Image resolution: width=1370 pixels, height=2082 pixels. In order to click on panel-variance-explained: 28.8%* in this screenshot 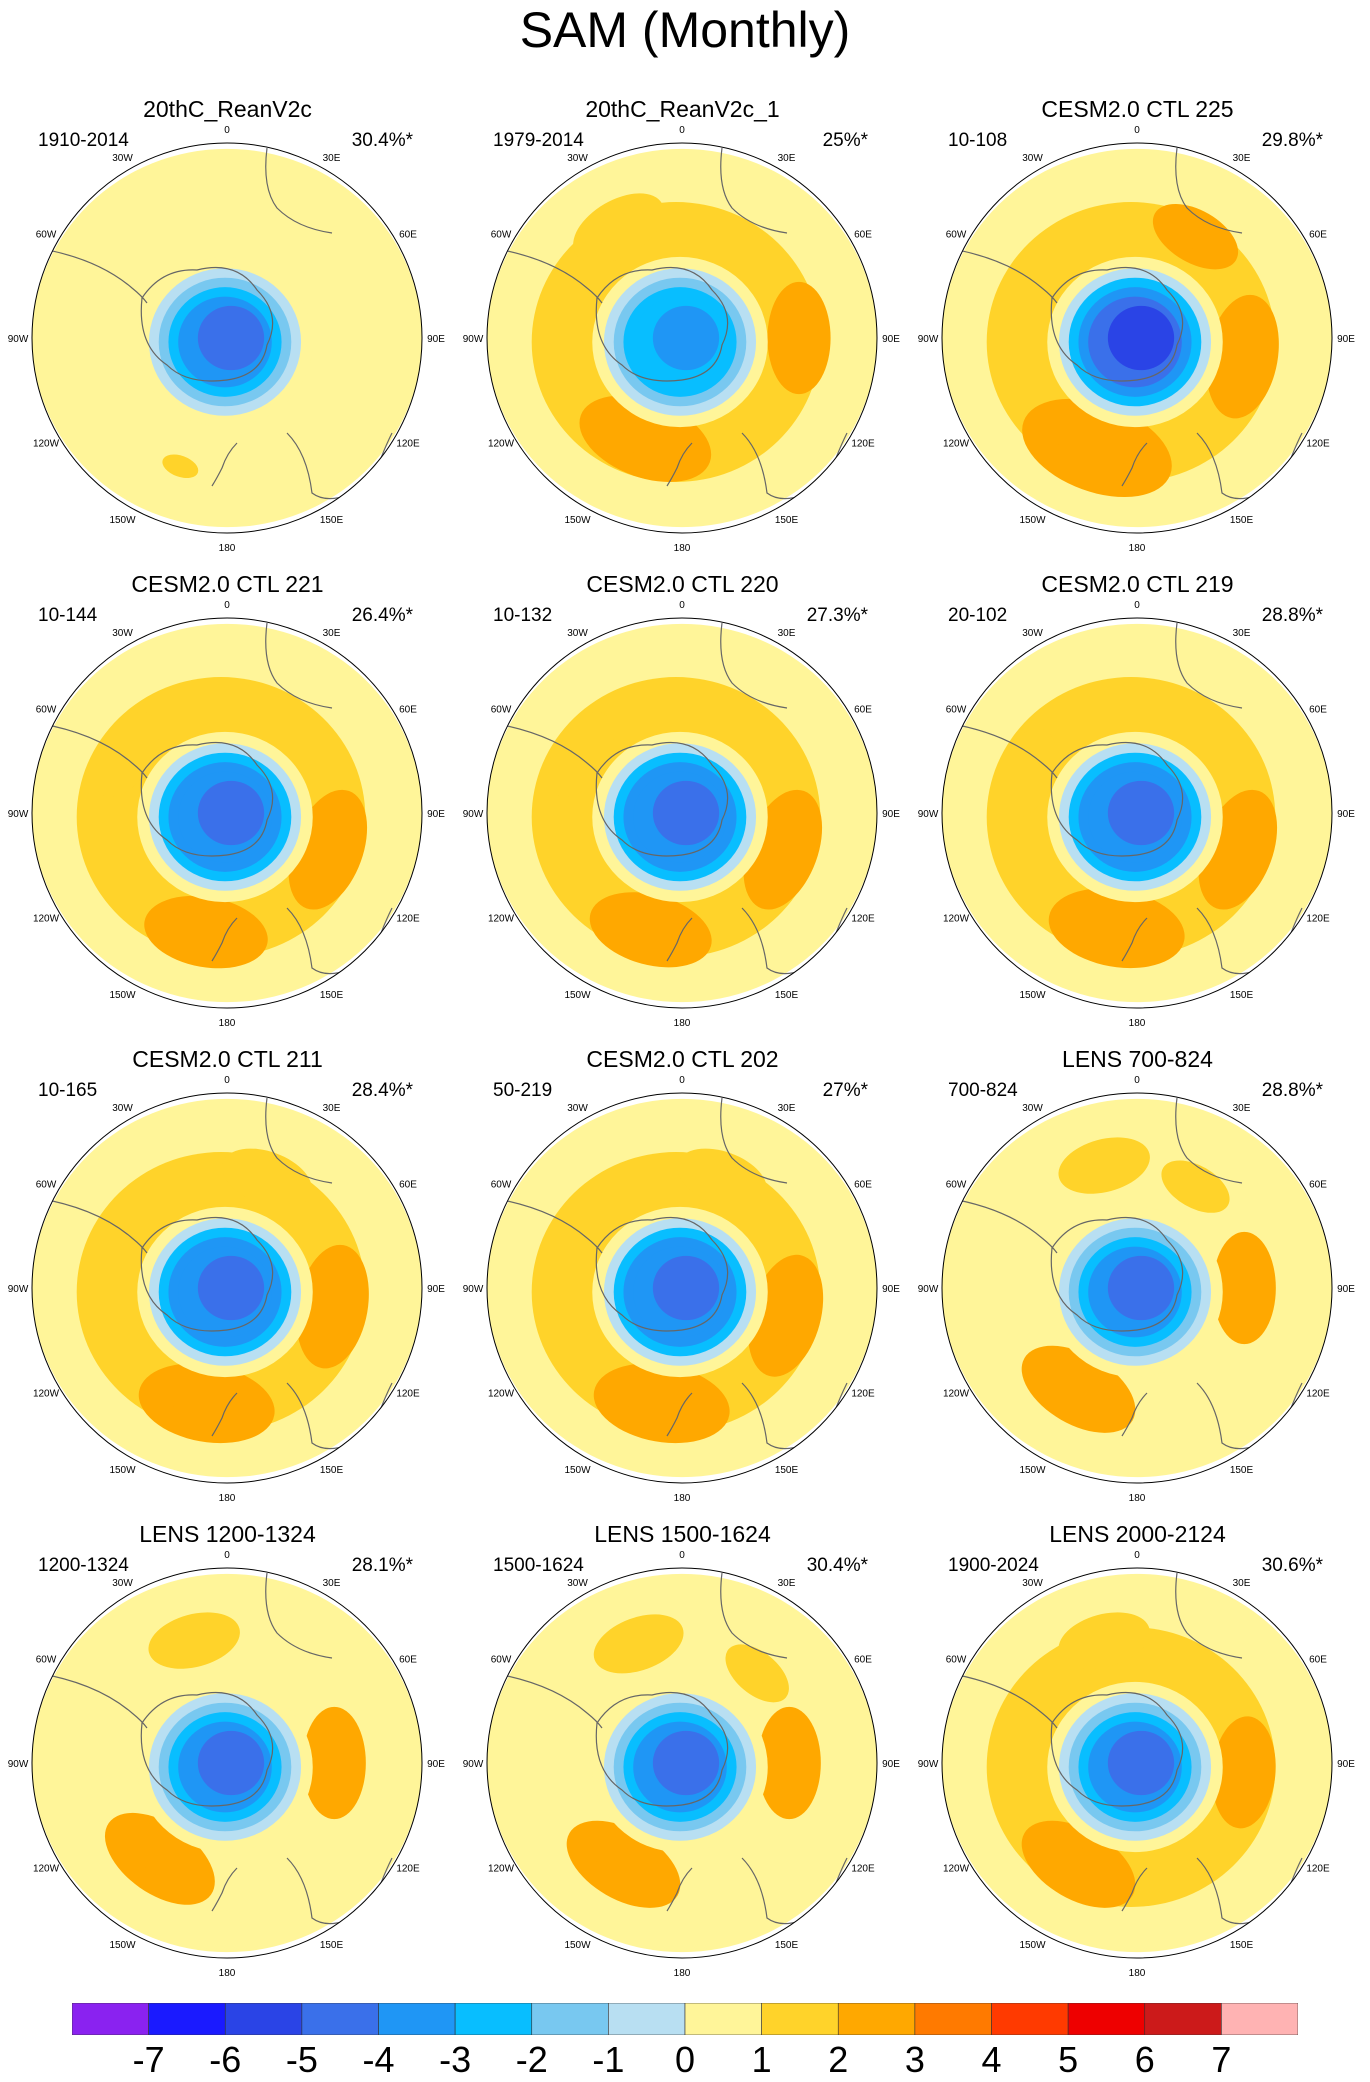, I will do `click(1292, 1090)`.